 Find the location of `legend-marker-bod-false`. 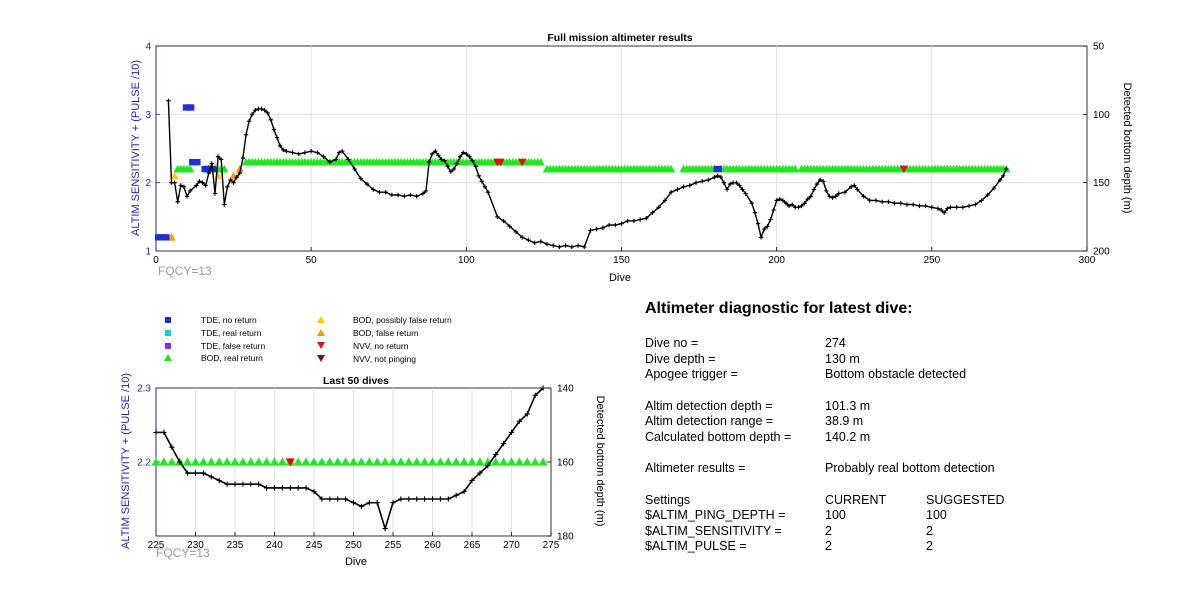

legend-marker-bod-false is located at coordinates (321, 332).